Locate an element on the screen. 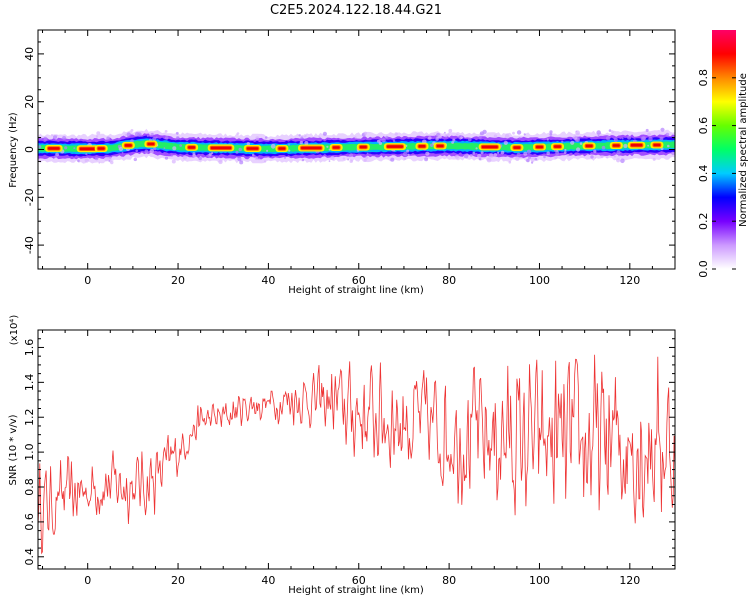 Image resolution: width=750 pixels, height=600 pixels. x-tick-label: 40 is located at coordinates (268, 580).